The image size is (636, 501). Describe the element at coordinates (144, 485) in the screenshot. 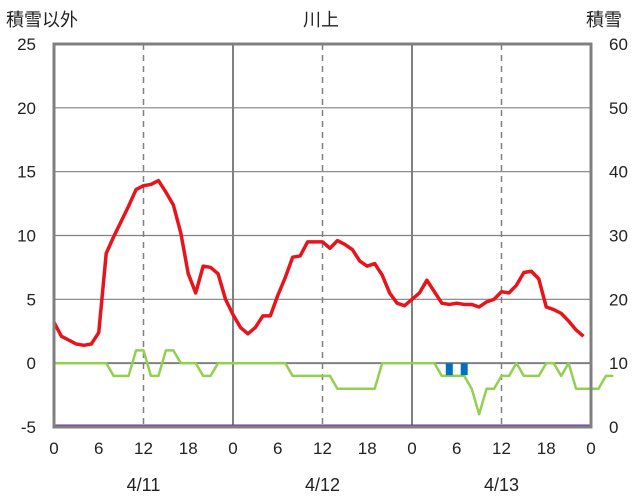

I see `date-label: 4/11` at that location.